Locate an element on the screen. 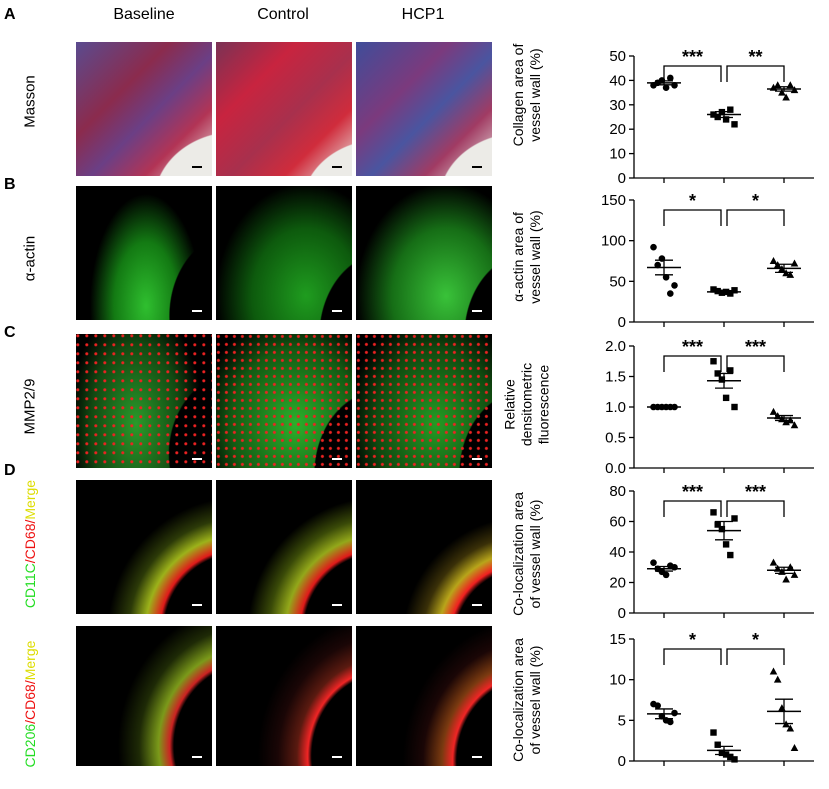  y-tick-label: 0.5 is located at coordinates (615, 438).